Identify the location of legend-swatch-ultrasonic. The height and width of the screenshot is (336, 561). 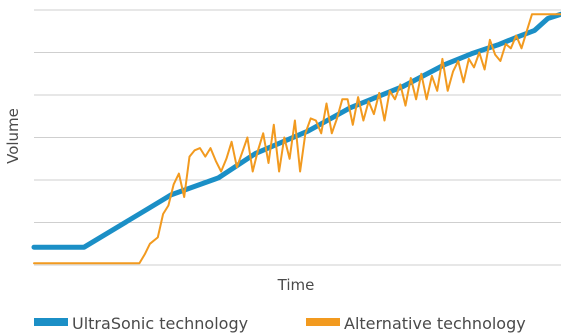
(51, 322).